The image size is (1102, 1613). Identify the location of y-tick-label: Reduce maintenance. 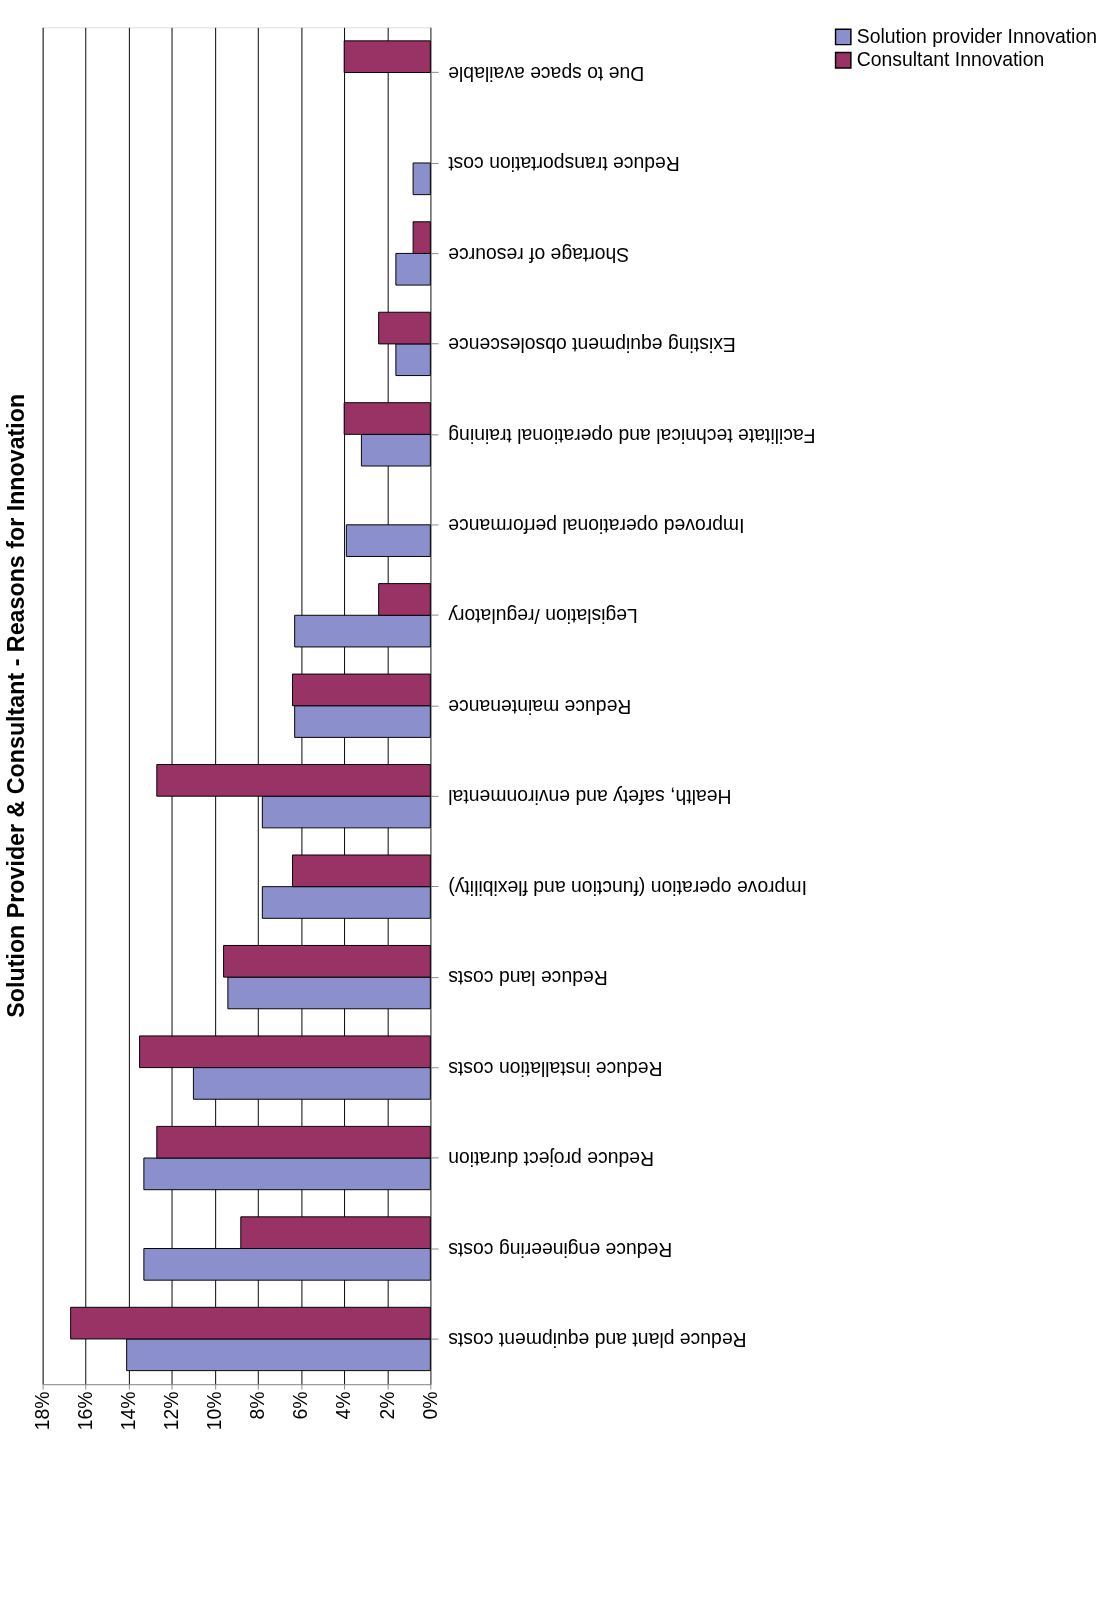
(540, 706).